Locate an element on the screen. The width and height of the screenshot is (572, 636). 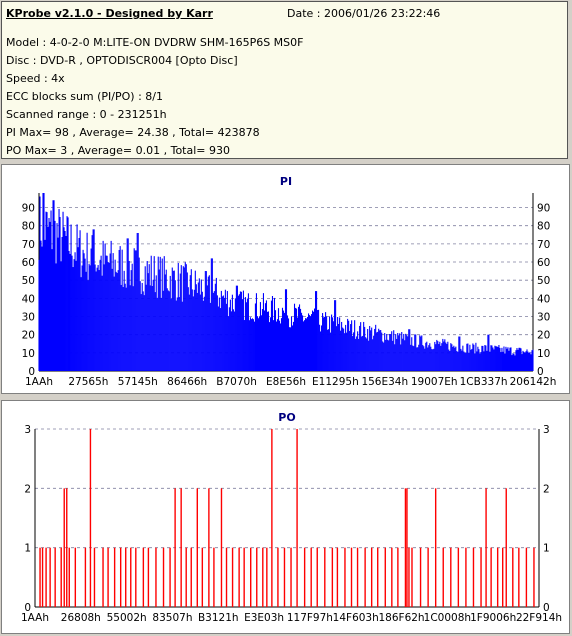
x-tick-label: 27565h is located at coordinates (88, 382).